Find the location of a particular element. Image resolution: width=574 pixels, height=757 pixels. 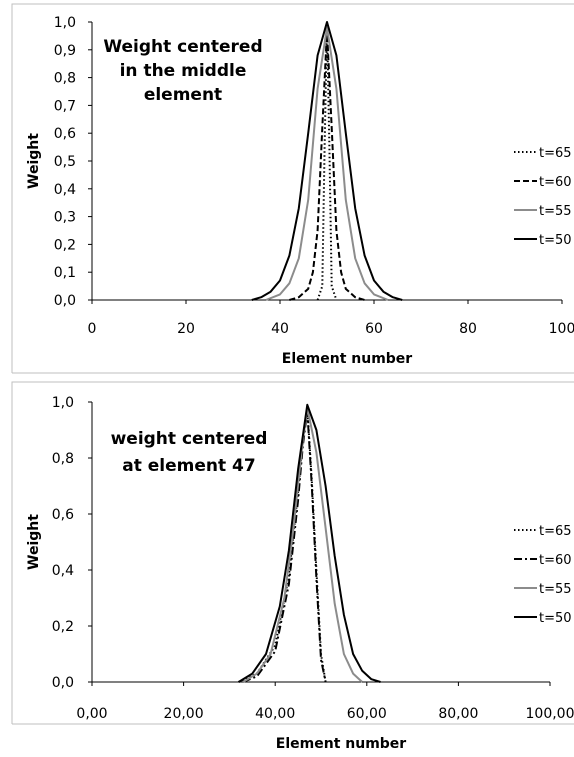

x-tick-label: 20 is located at coordinates (186, 329).